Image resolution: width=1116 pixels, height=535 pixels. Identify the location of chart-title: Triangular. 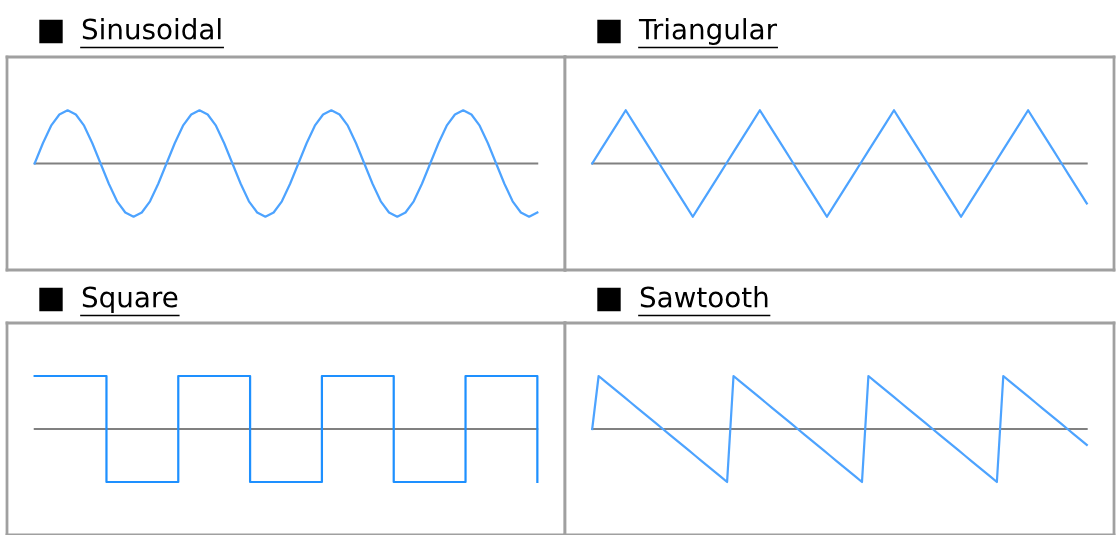
(708, 31).